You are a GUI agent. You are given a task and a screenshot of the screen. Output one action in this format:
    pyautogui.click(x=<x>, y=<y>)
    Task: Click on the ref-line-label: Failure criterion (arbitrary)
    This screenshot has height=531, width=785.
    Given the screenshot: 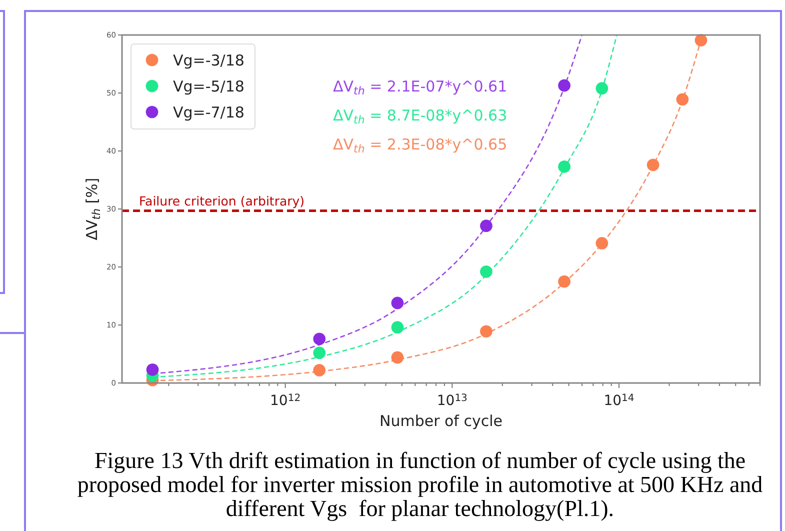 What is the action you would take?
    pyautogui.click(x=222, y=201)
    